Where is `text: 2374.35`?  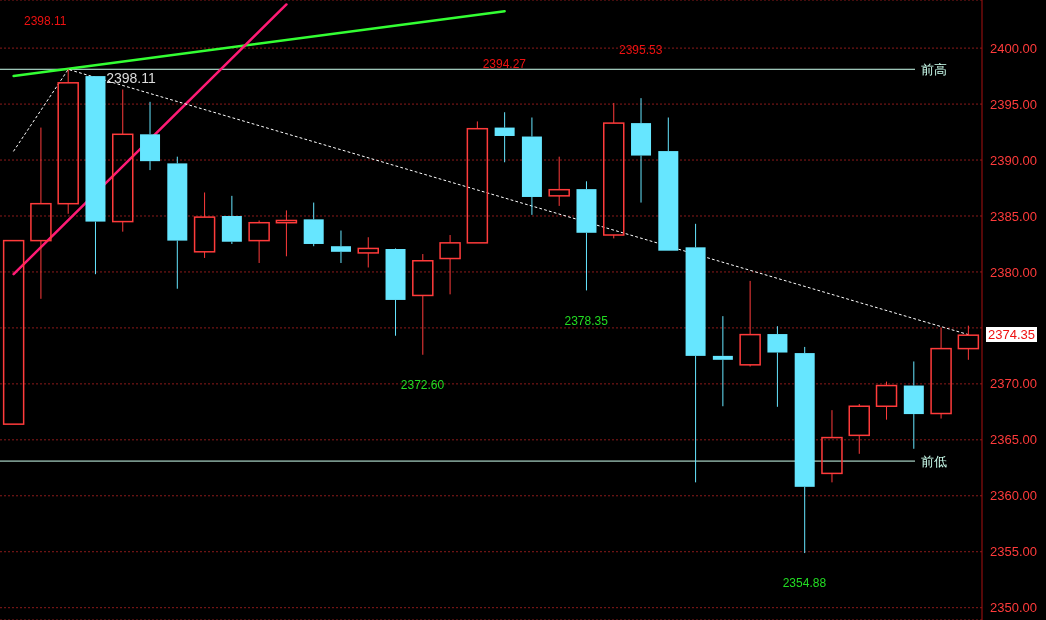 text: 2374.35 is located at coordinates (1011, 334).